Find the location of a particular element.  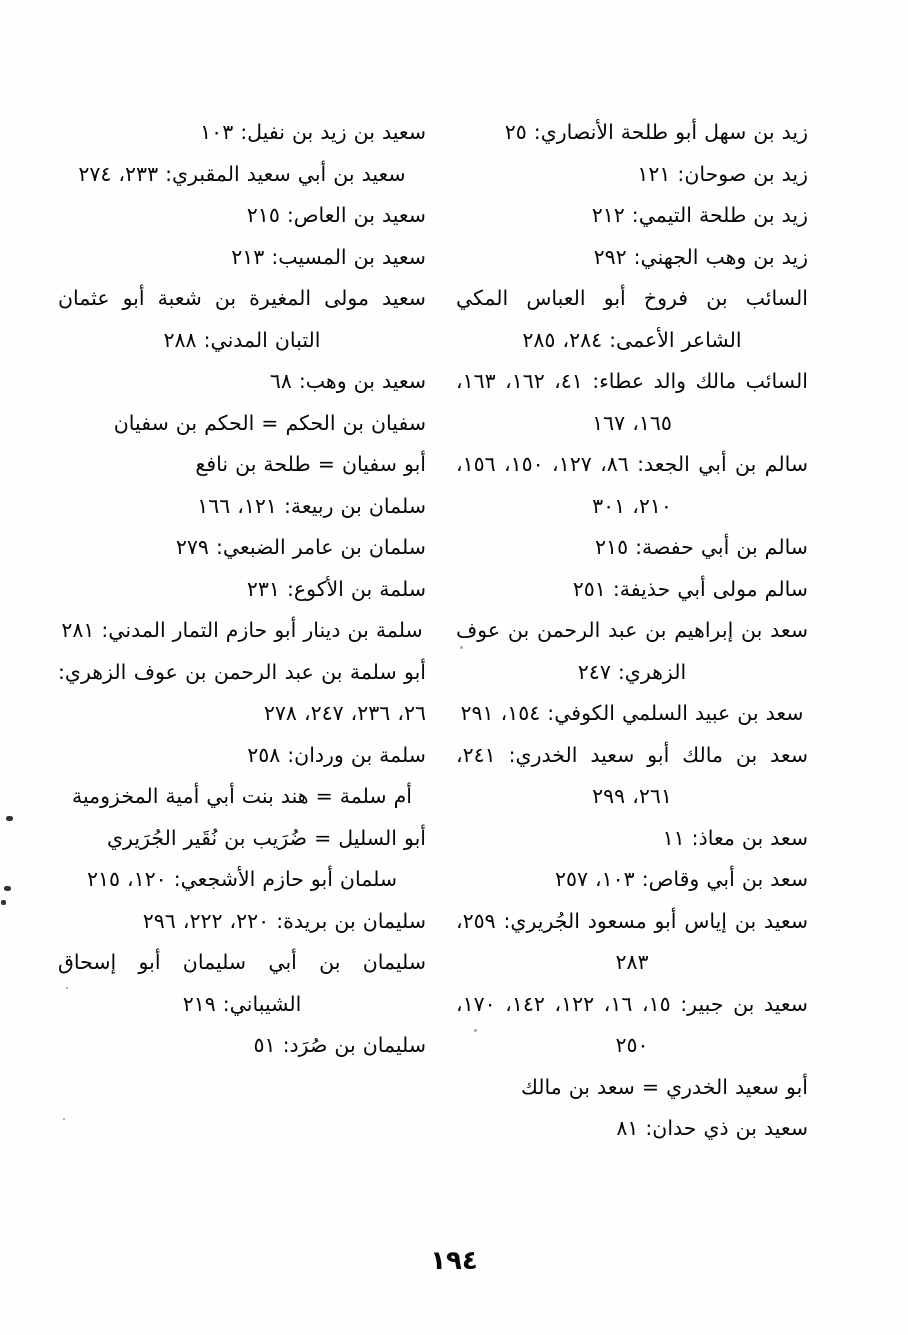

index-entry: سعيد بن العاص: ٢١٥ is located at coordinates (336, 215).